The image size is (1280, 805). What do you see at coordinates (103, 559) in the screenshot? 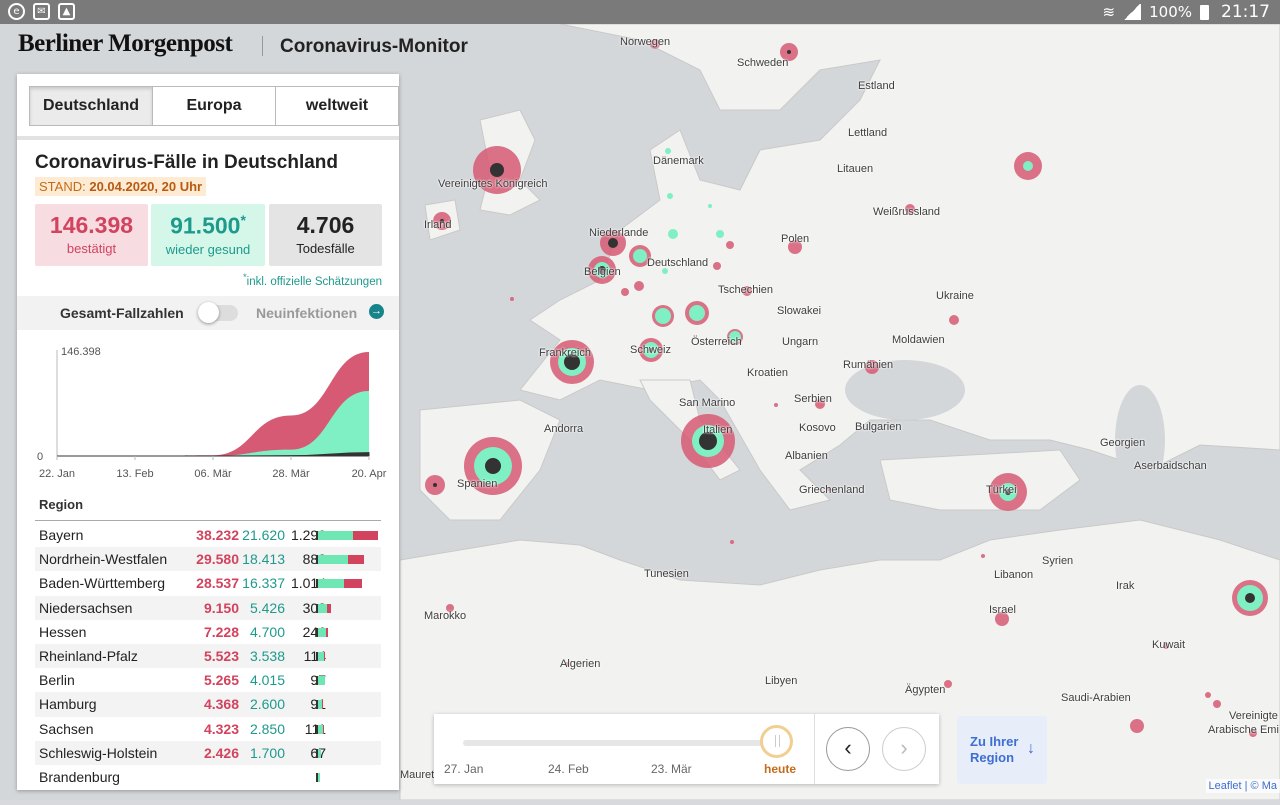
I see `region-name: Nordrhein-Westfalen` at bounding box center [103, 559].